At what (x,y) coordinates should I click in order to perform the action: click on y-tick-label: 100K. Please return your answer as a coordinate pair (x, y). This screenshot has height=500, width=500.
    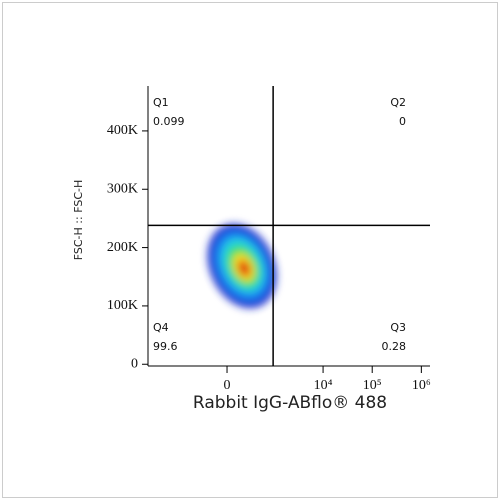
    Looking at the image, I should click on (122, 305).